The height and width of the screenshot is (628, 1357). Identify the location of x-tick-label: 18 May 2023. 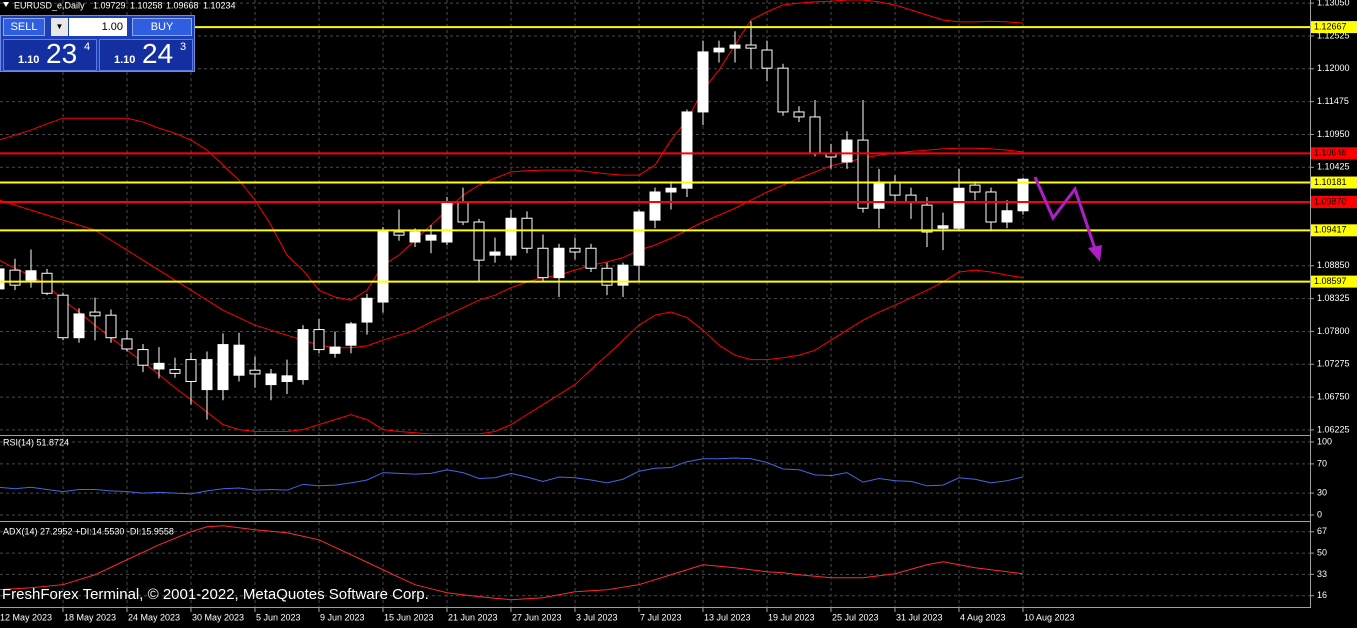
(90, 617).